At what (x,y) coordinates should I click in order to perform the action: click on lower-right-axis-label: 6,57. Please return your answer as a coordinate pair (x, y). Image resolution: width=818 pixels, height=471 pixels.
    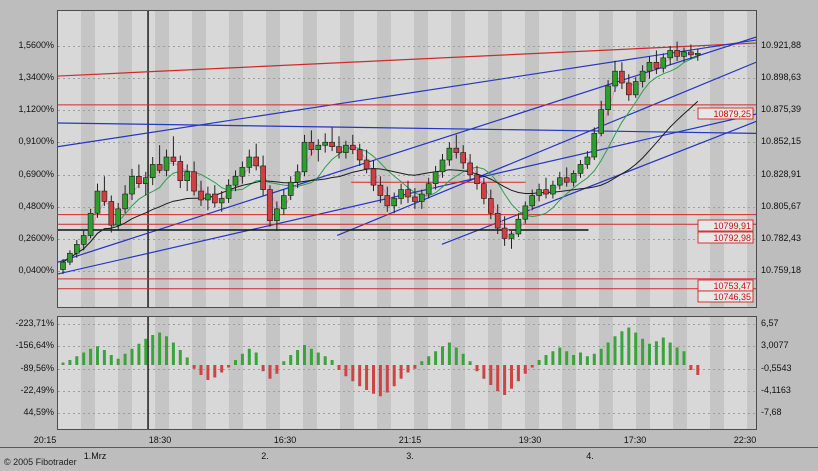
    Looking at the image, I should click on (770, 323).